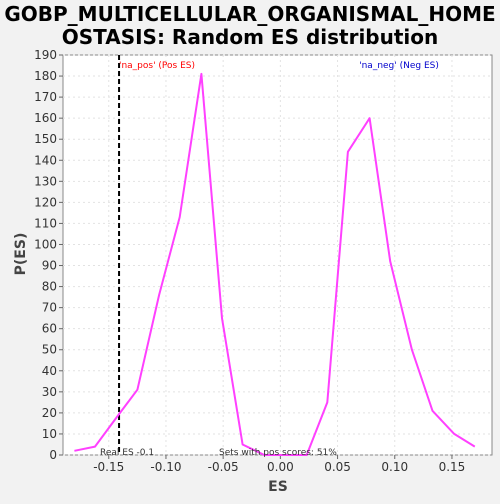 This screenshot has width=500, height=504. What do you see at coordinates (223, 467) in the screenshot?
I see `x-tick-label: -0.05` at bounding box center [223, 467].